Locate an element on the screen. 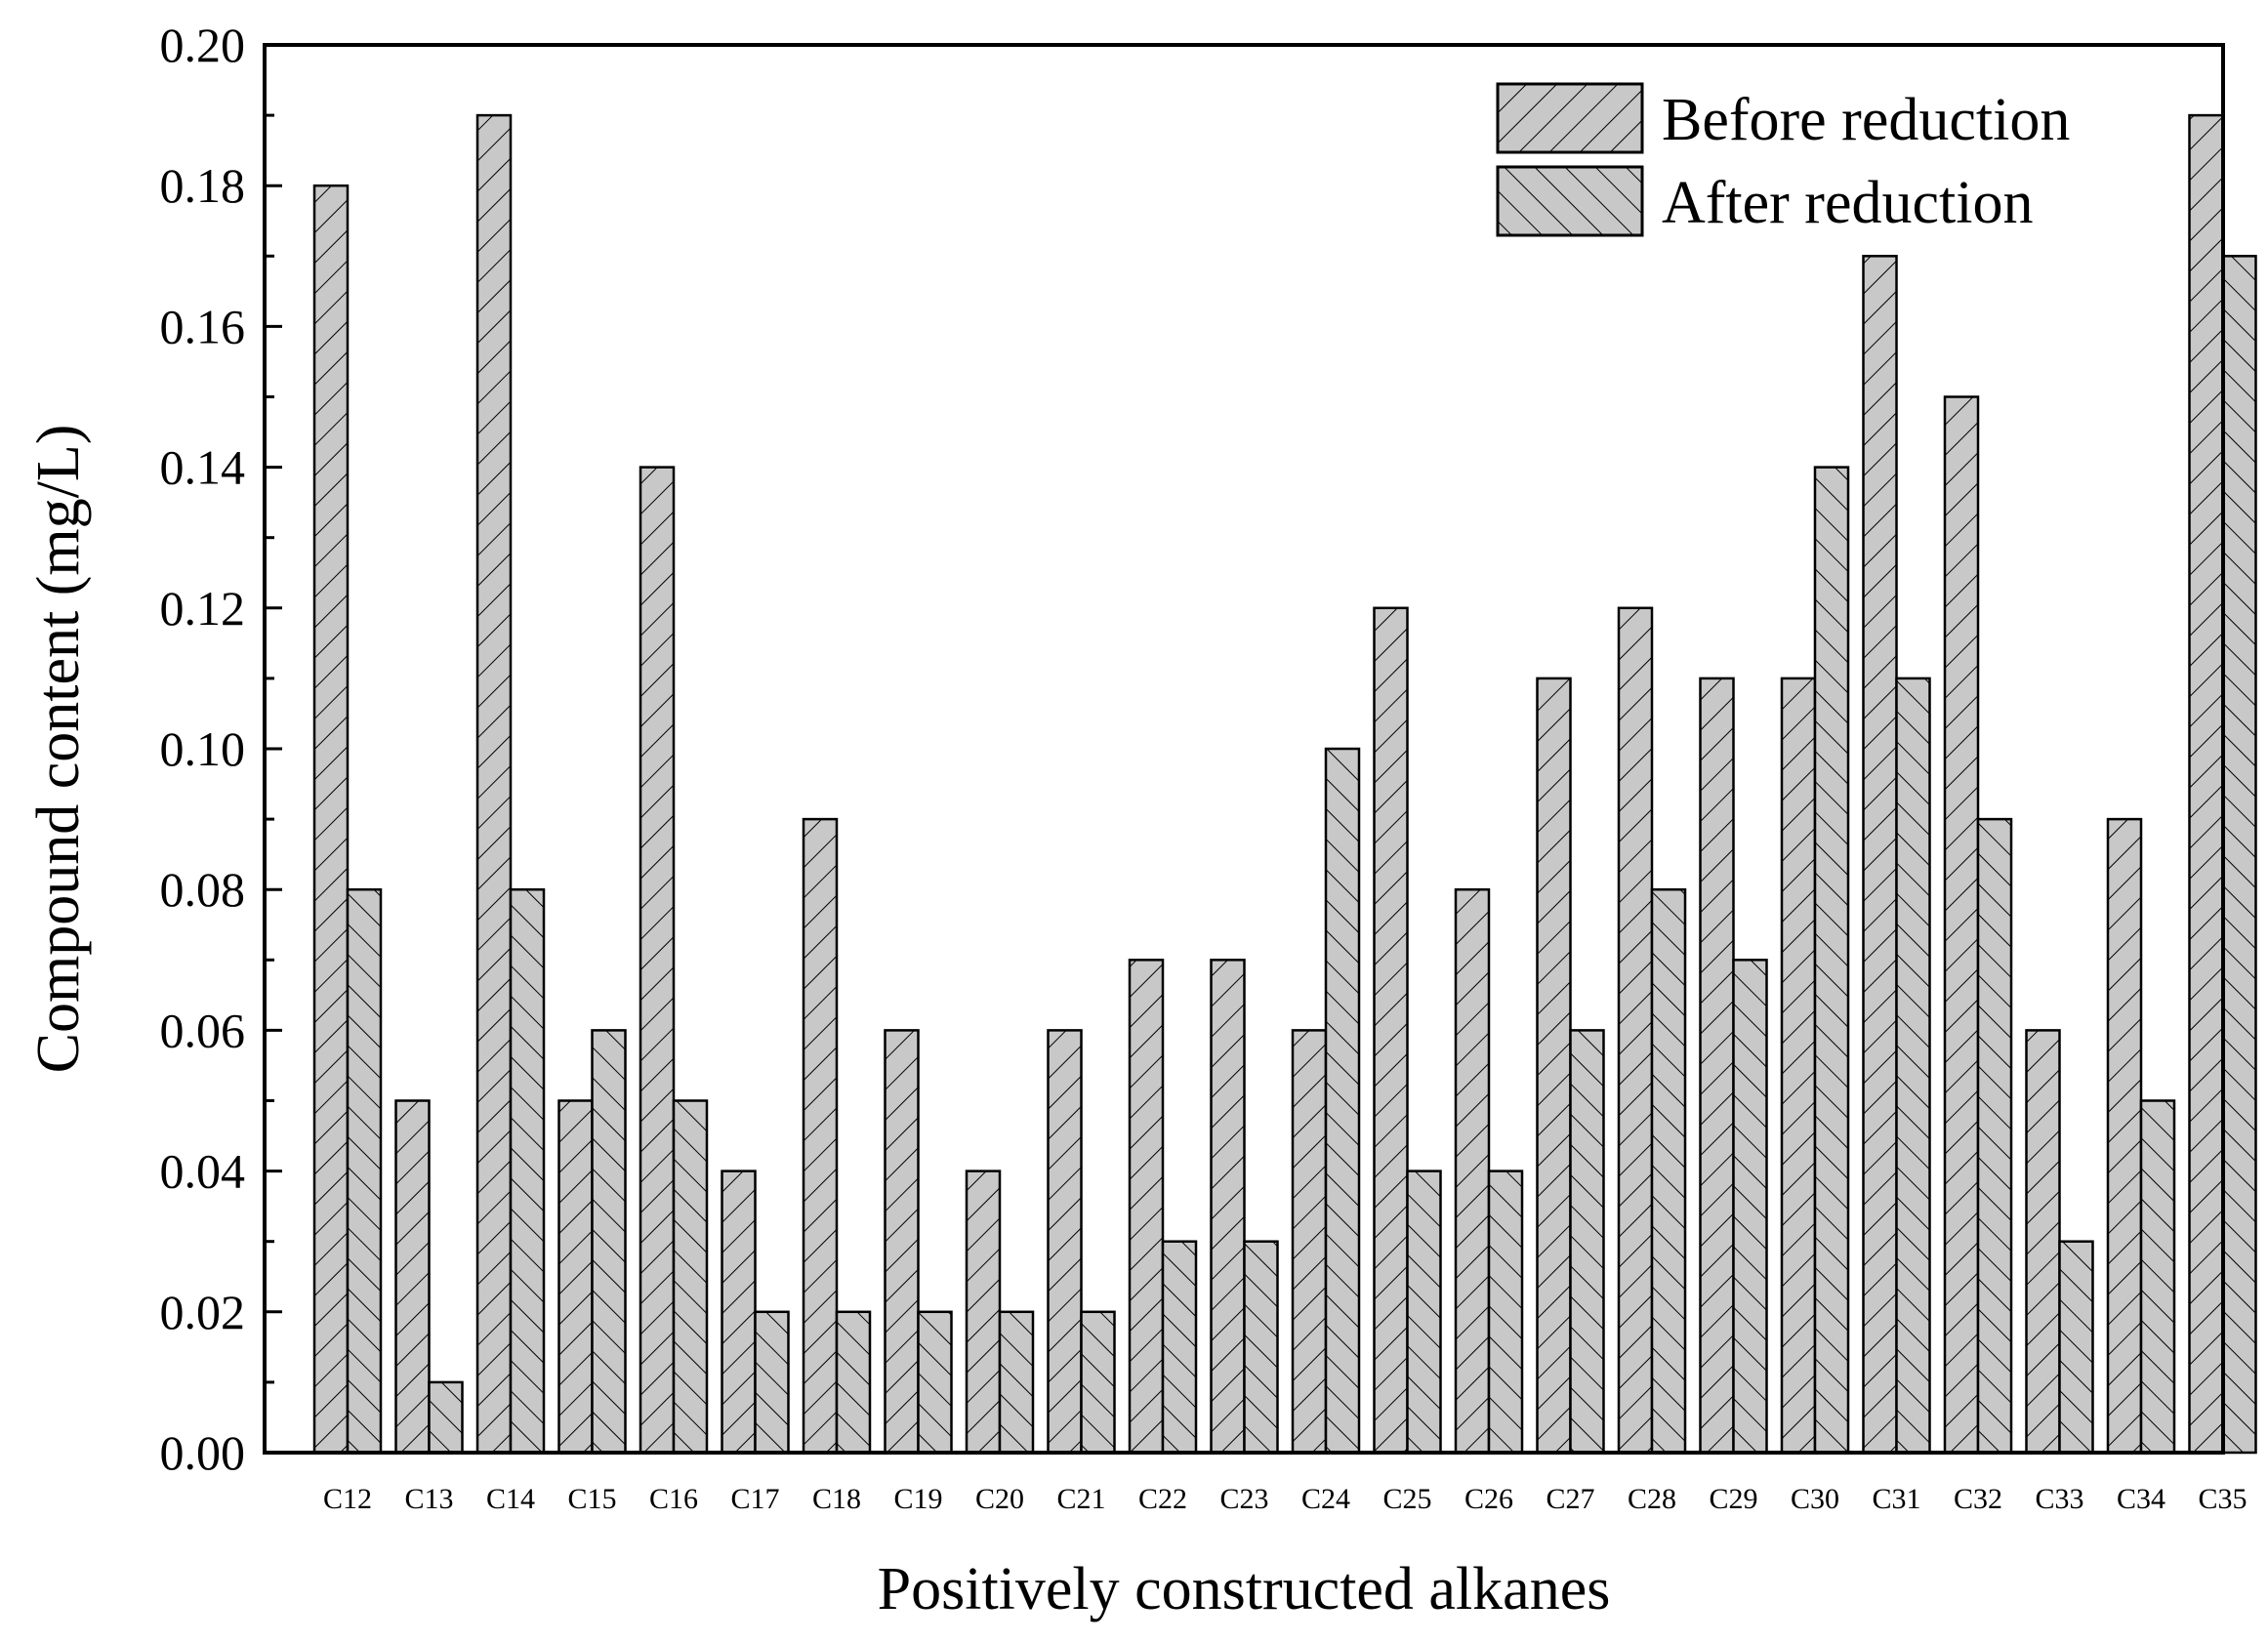  bar-before-c32 is located at coordinates (1961, 925).